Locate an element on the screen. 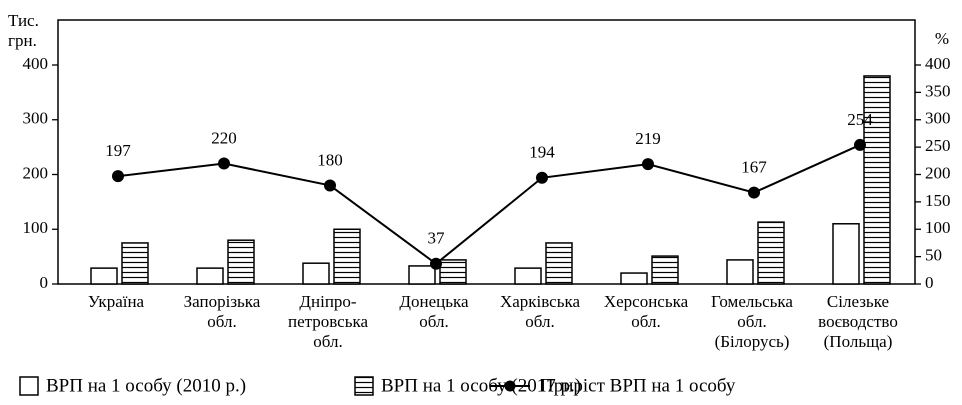 The image size is (962, 405). x-tick-label: петровська is located at coordinates (328, 321).